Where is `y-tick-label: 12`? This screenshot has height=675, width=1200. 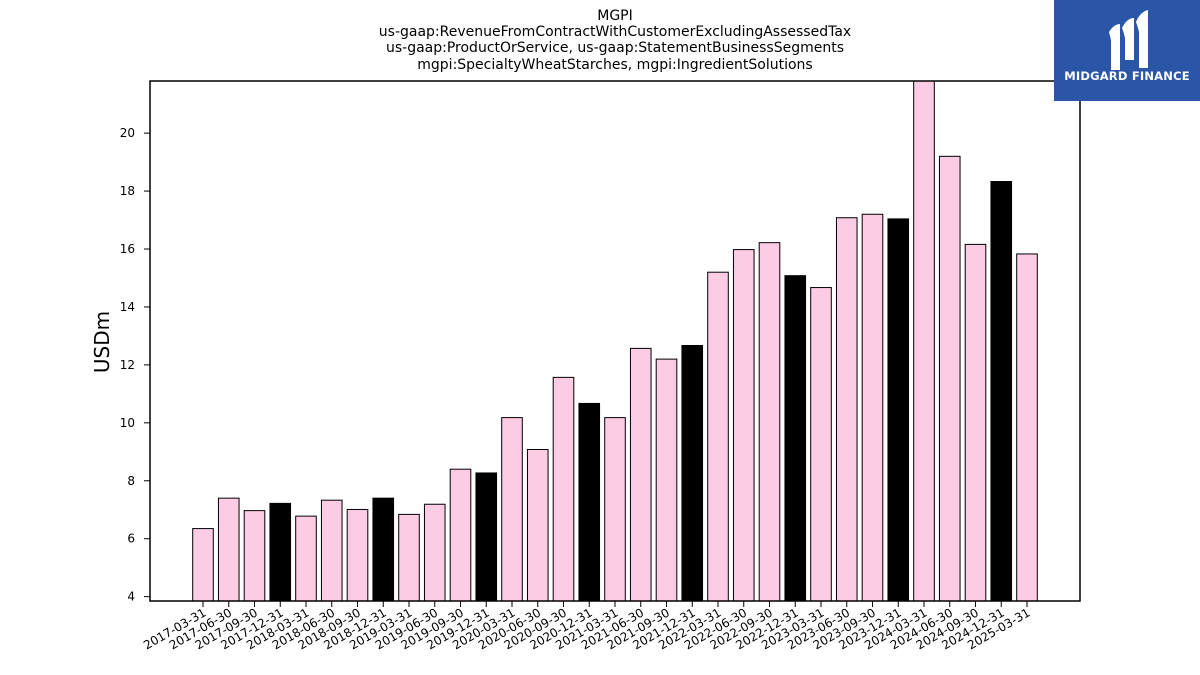 y-tick-label: 12 is located at coordinates (127, 365).